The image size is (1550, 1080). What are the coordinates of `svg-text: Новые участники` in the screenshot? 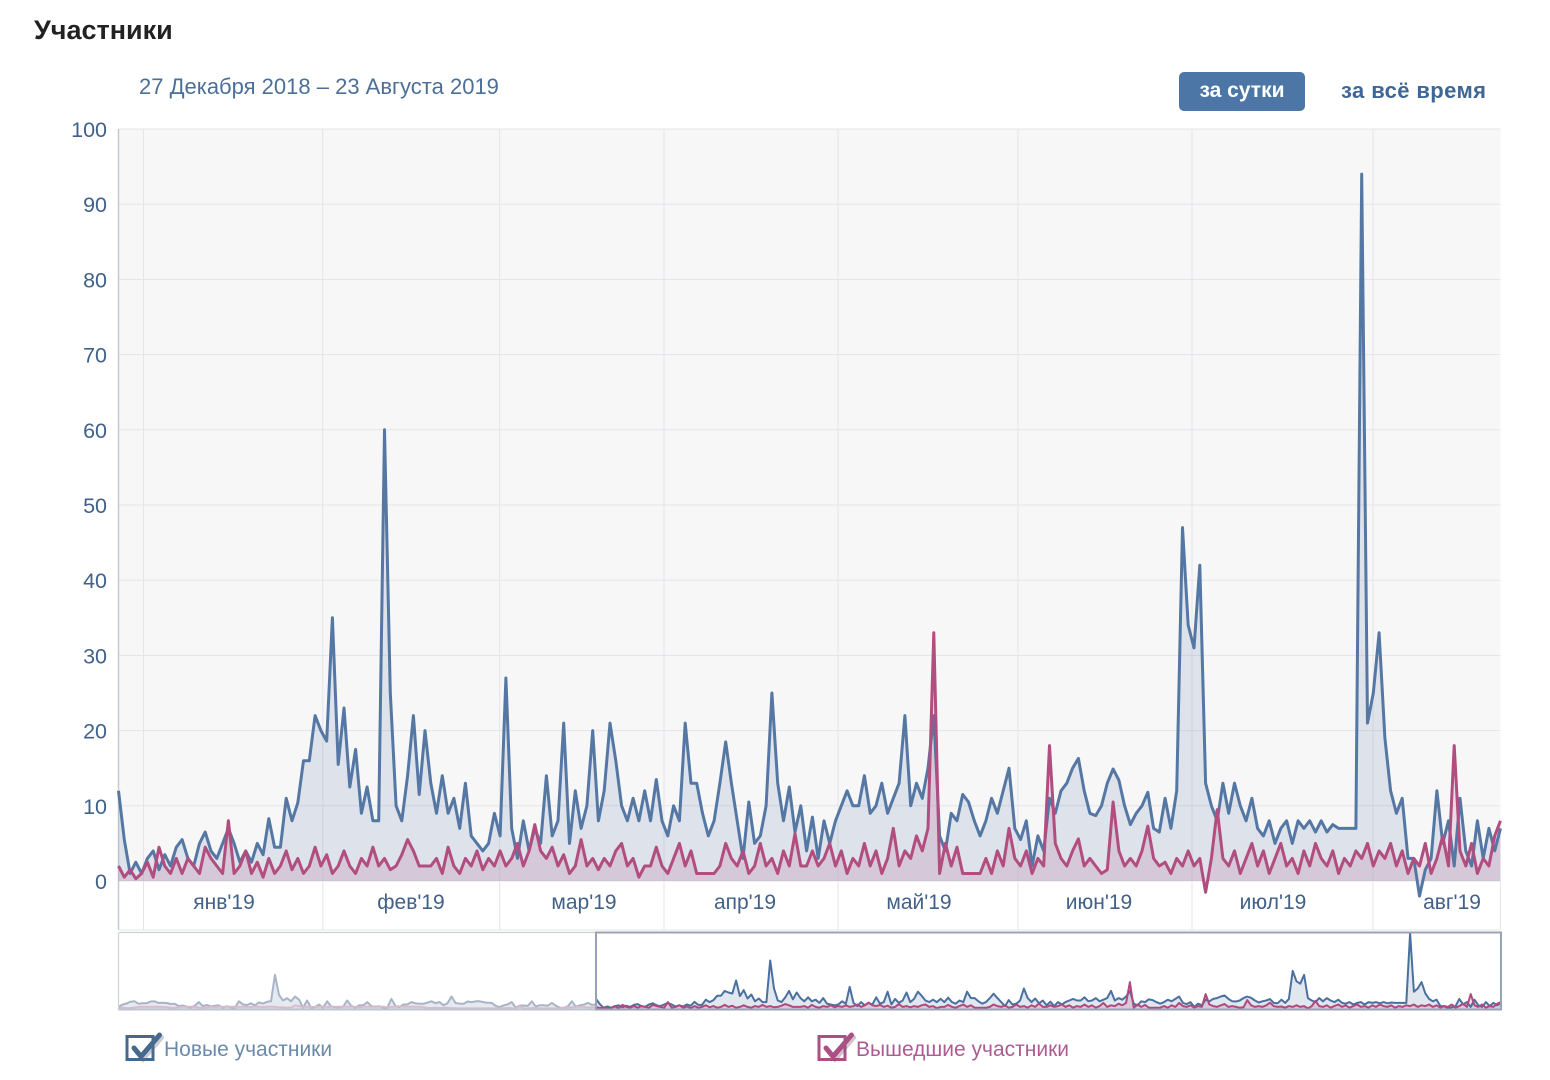 It's located at (248, 1049).